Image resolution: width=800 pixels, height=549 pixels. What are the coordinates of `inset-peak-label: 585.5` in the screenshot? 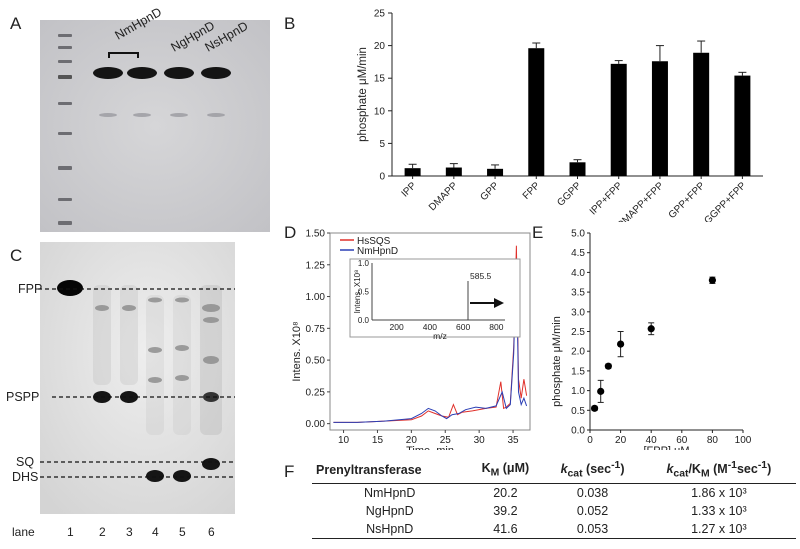 It's located at (481, 276).